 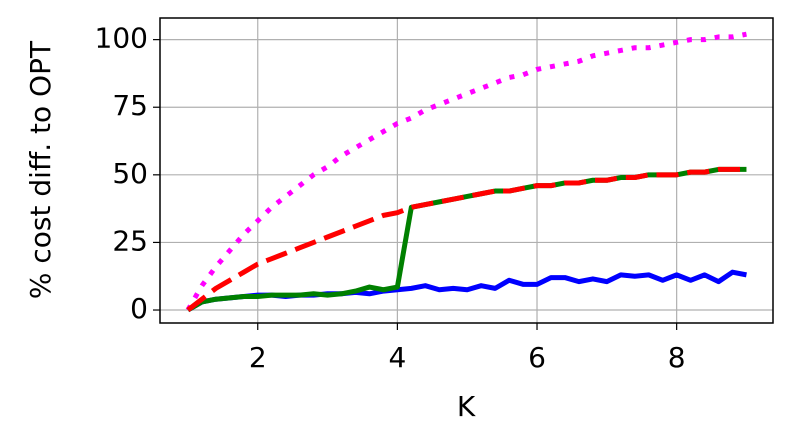 What do you see at coordinates (130, 105) in the screenshot?
I see `y-tick-label: 75` at bounding box center [130, 105].